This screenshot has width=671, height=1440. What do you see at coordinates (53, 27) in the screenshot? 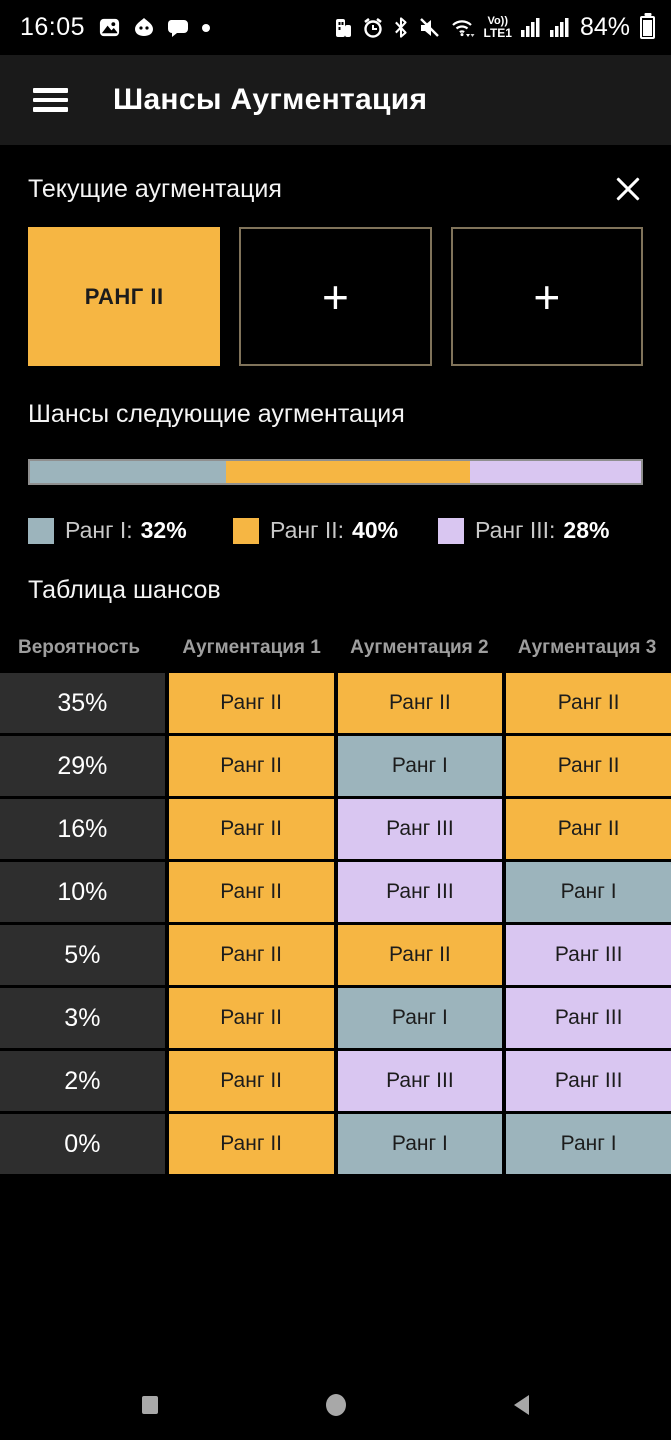
I see `clock: 16:05` at bounding box center [53, 27].